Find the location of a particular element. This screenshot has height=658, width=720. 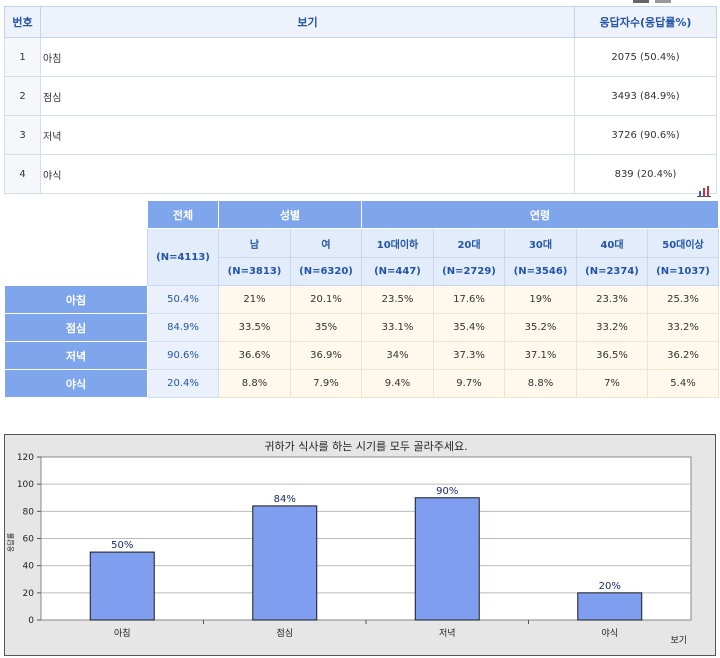

y-tick-label: 0 is located at coordinates (31, 621).